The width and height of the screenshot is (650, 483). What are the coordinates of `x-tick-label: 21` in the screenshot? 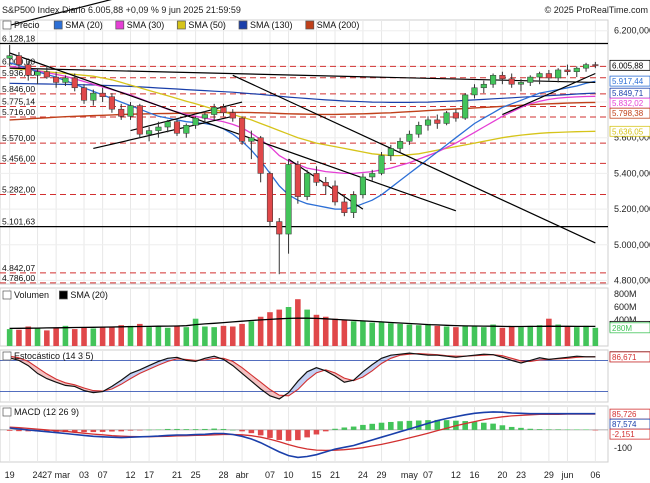 It's located at (335, 475).